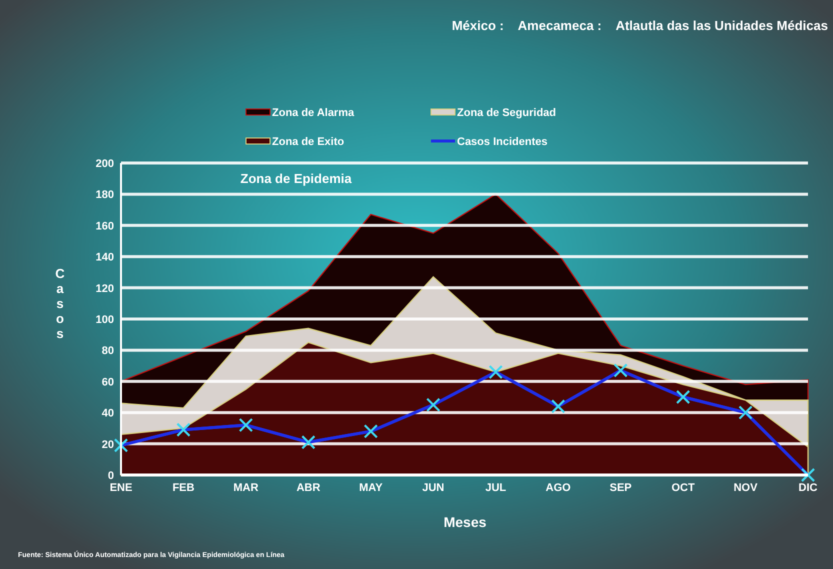 The height and width of the screenshot is (569, 833). I want to click on y-tick-label: 20, so click(108, 444).